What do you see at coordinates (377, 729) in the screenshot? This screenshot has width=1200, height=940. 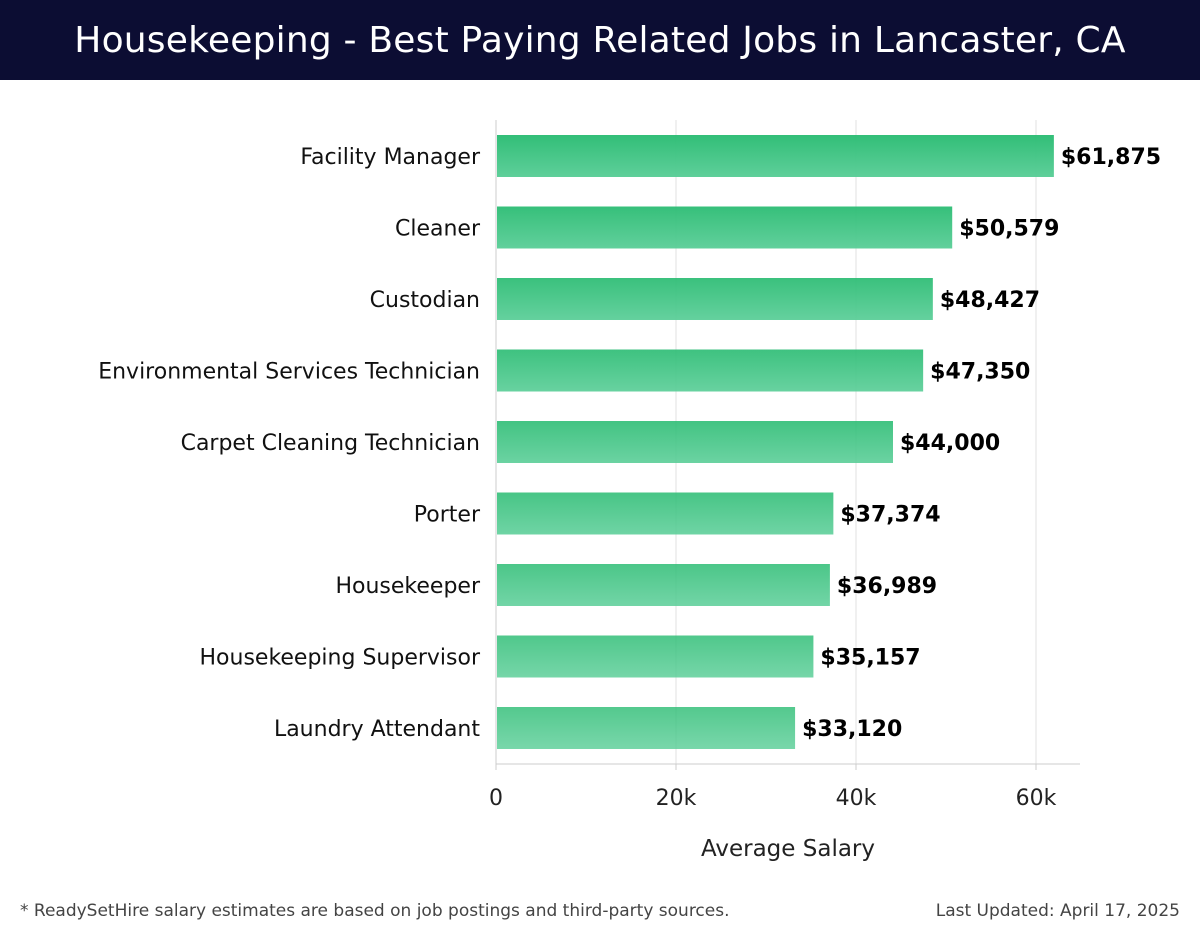 I see `category-label: Laundry Attendant` at bounding box center [377, 729].